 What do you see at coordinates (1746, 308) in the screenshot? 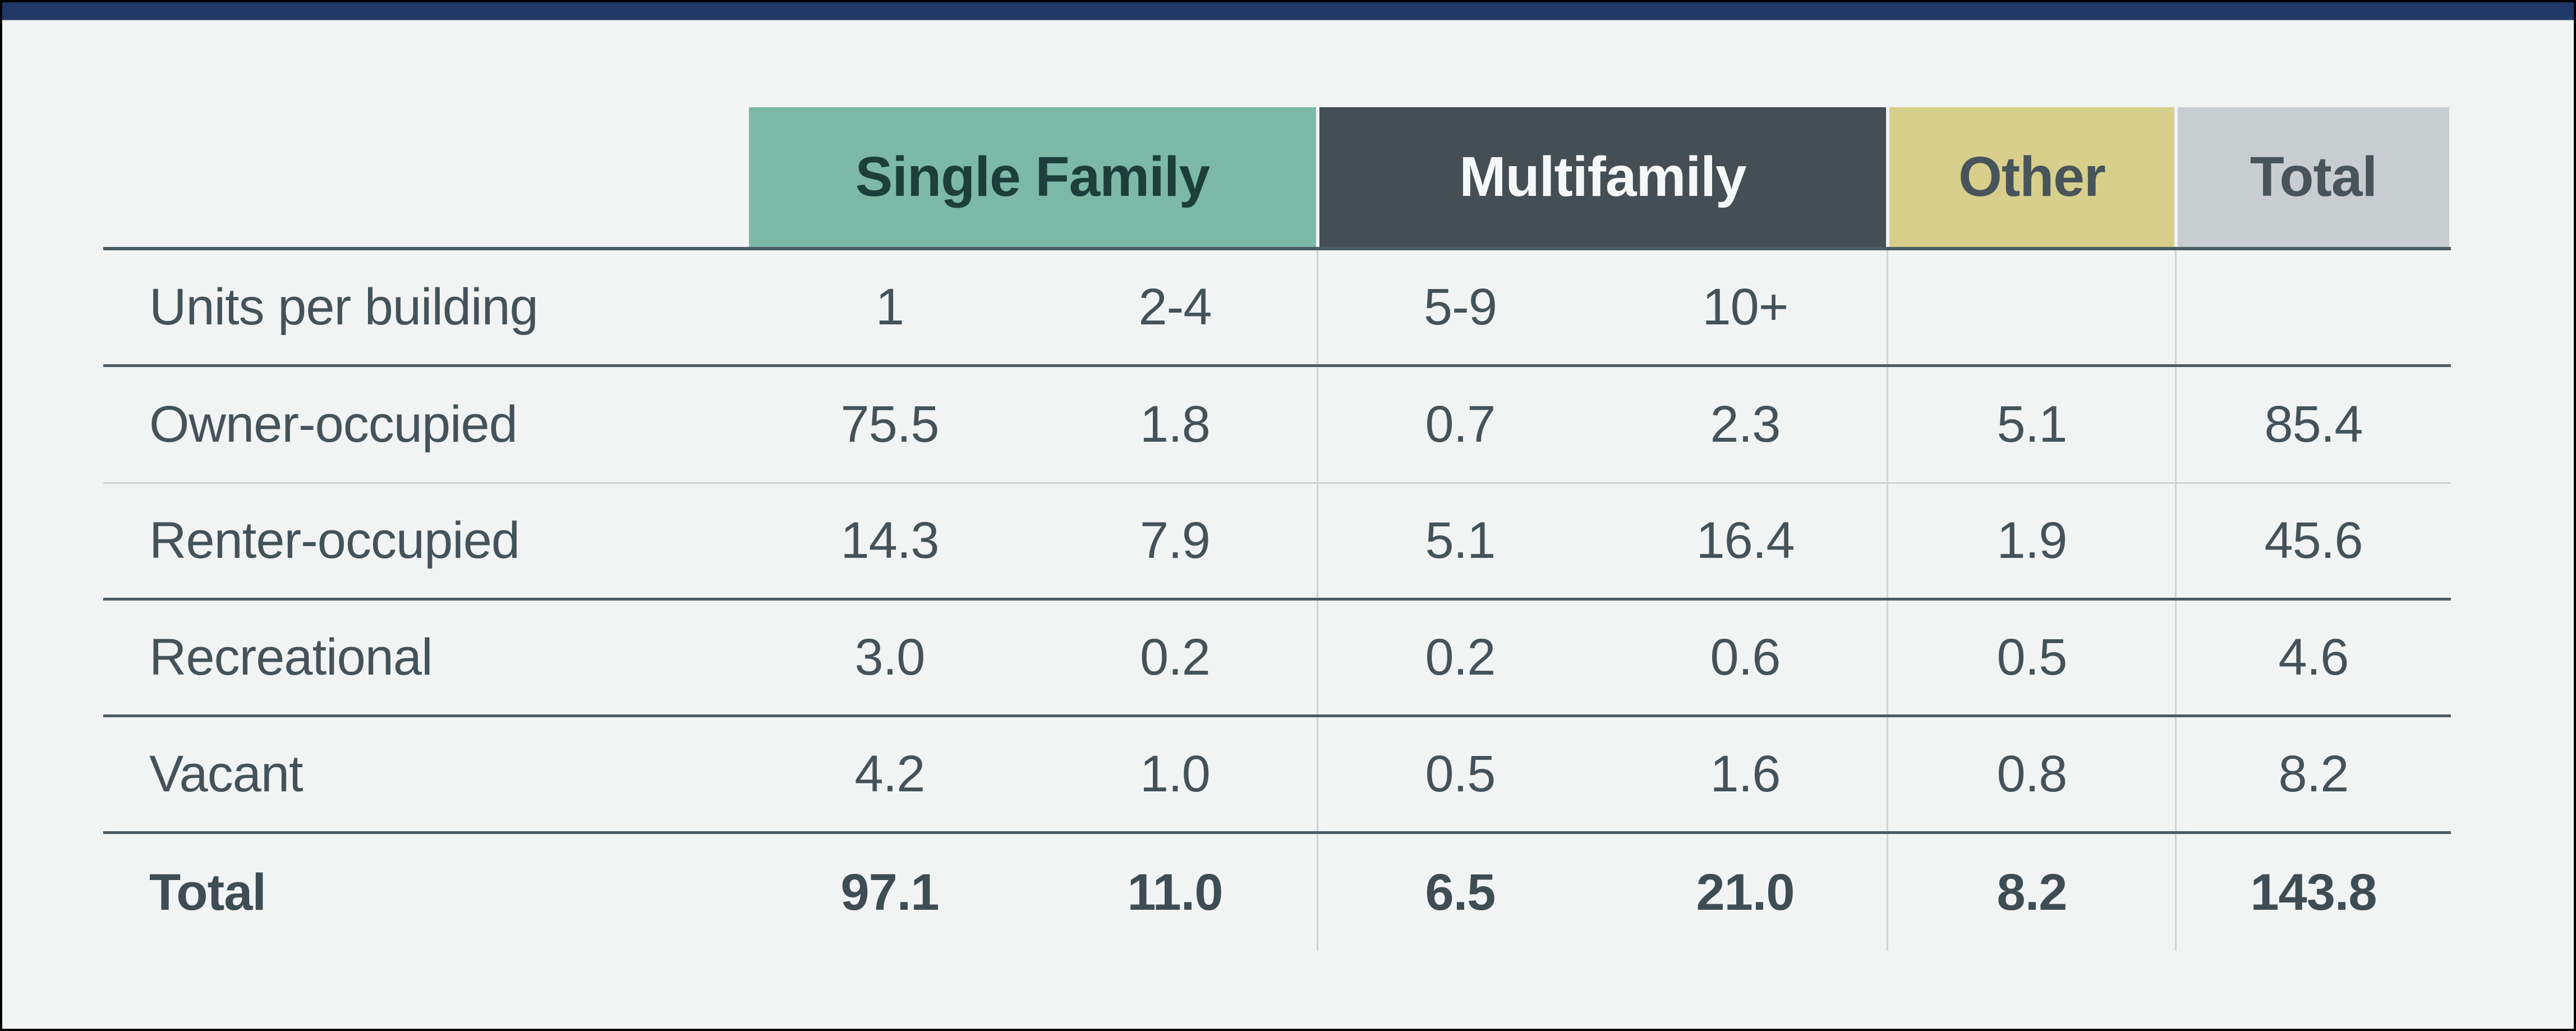
I see `data-cell: 10+` at bounding box center [1746, 308].